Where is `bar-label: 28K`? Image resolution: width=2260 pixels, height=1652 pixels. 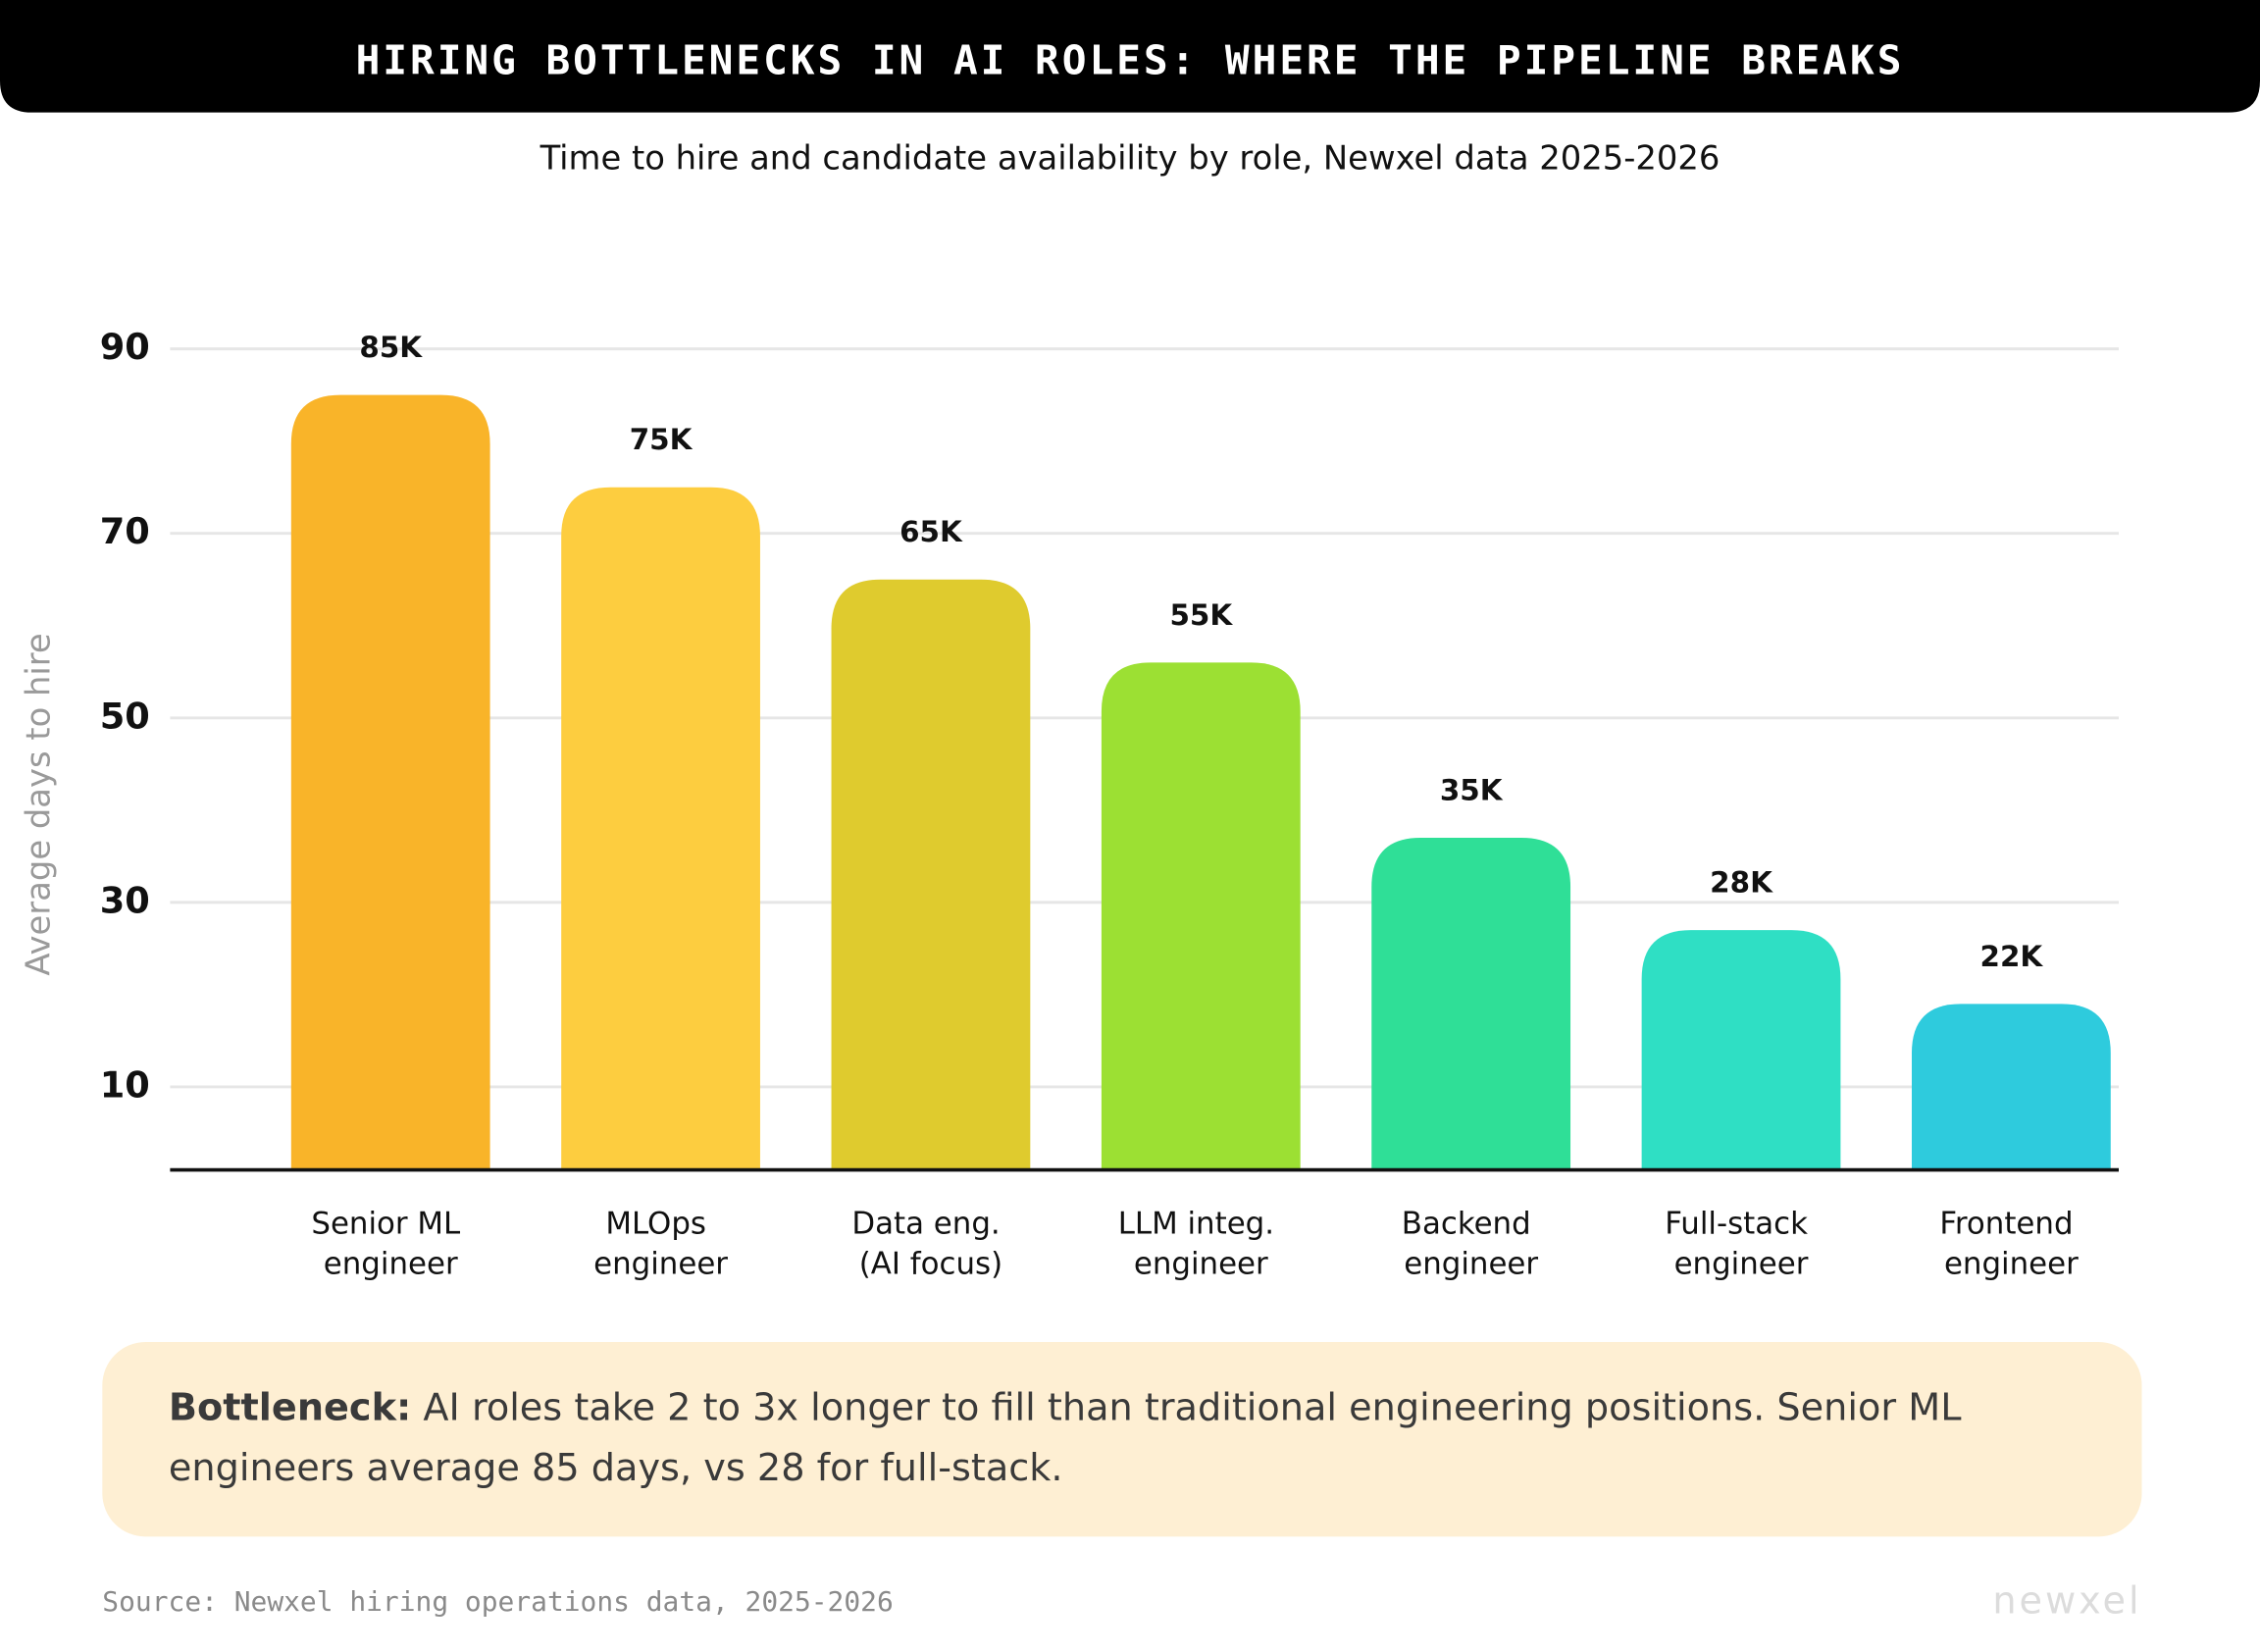
bar-label: 28K is located at coordinates (1741, 883).